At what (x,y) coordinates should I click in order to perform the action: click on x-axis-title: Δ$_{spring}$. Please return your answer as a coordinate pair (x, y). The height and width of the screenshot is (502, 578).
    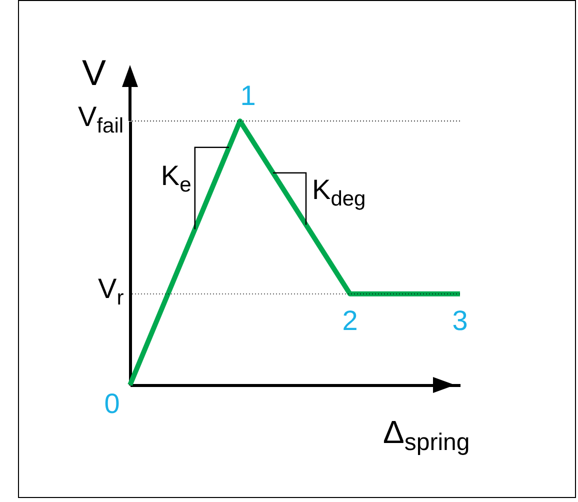
    Looking at the image, I should click on (426, 435).